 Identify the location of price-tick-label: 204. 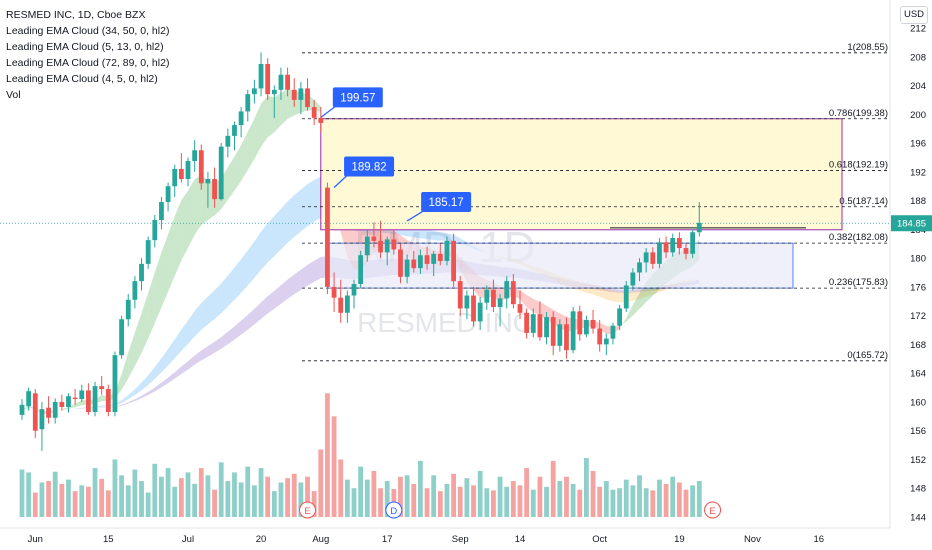
(918, 86).